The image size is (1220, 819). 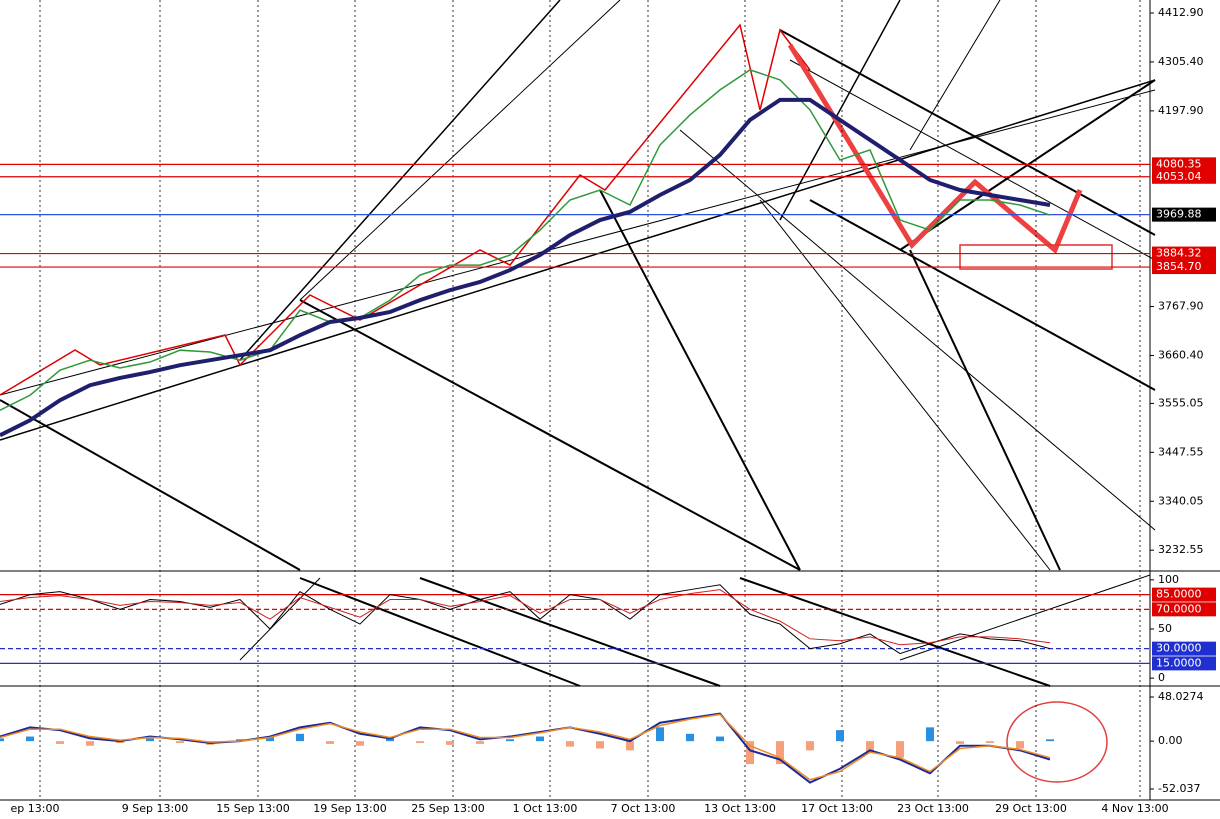 I want to click on y-tick-label: 4412.90, so click(x=1181, y=12).